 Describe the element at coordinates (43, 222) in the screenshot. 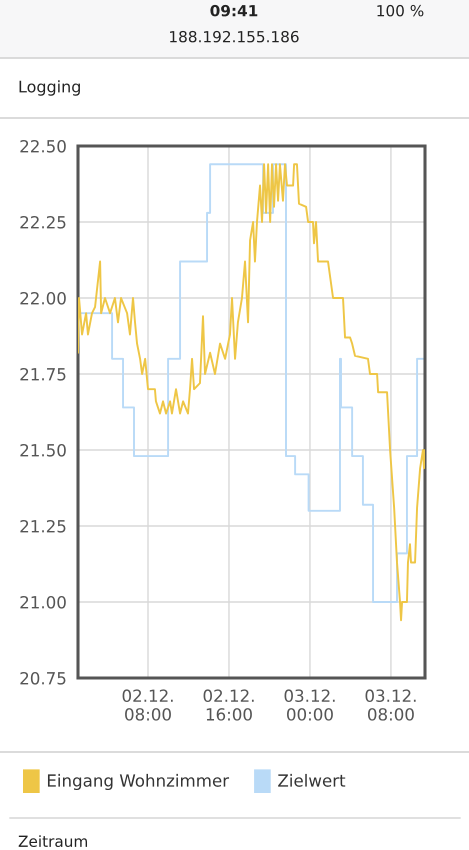

I see `y-tick-label: 22.25` at that location.